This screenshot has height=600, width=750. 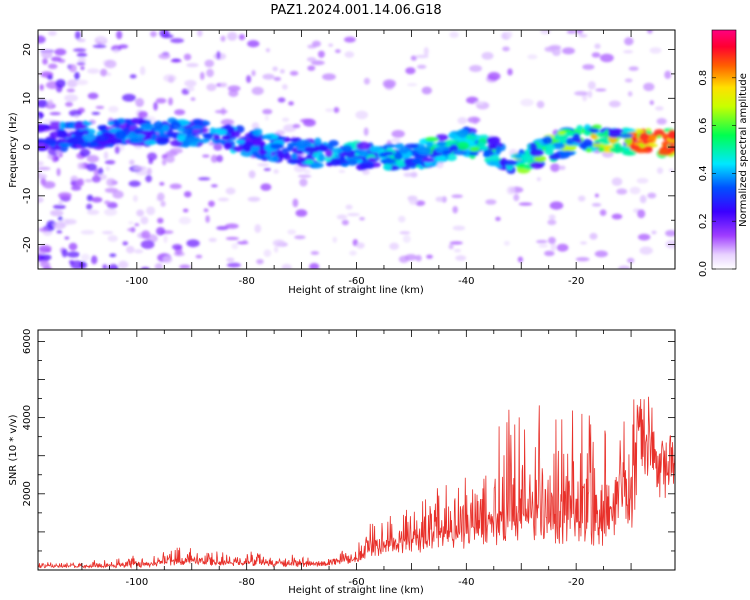 I want to click on snr-xlabel: Height of straight line (km), so click(x=356, y=590).